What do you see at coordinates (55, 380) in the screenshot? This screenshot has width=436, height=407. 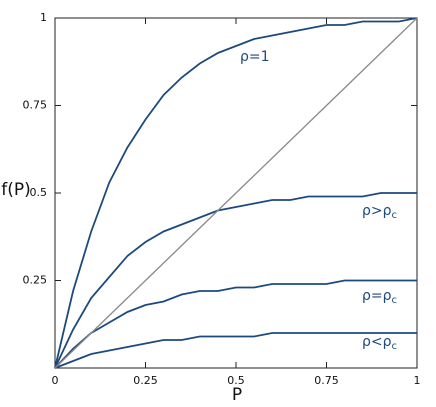 I see `x-tick-label: 0` at bounding box center [55, 380].